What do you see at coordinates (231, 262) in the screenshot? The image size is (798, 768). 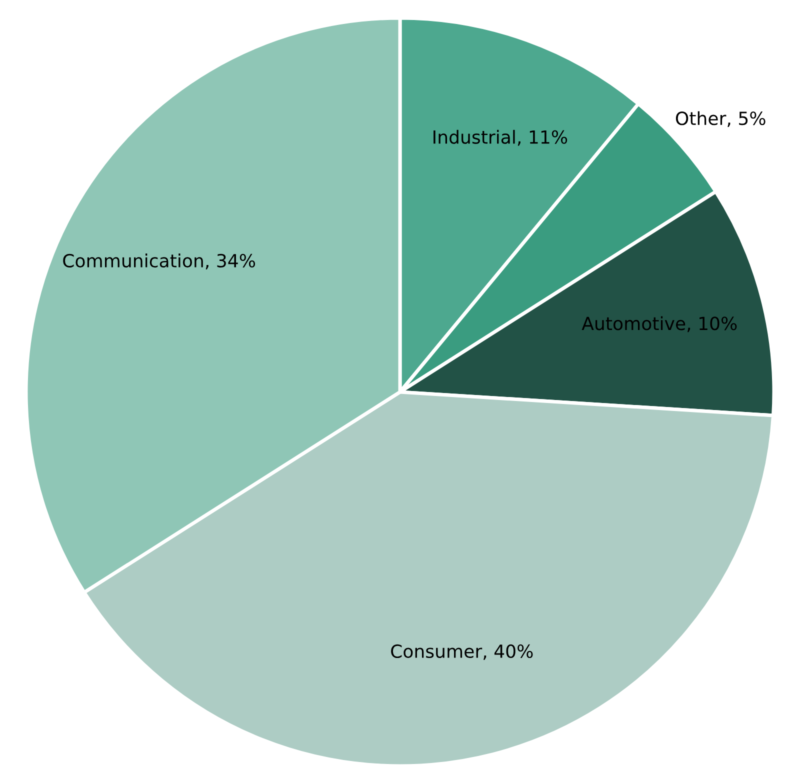 I see `data-label: , 34%` at bounding box center [231, 262].